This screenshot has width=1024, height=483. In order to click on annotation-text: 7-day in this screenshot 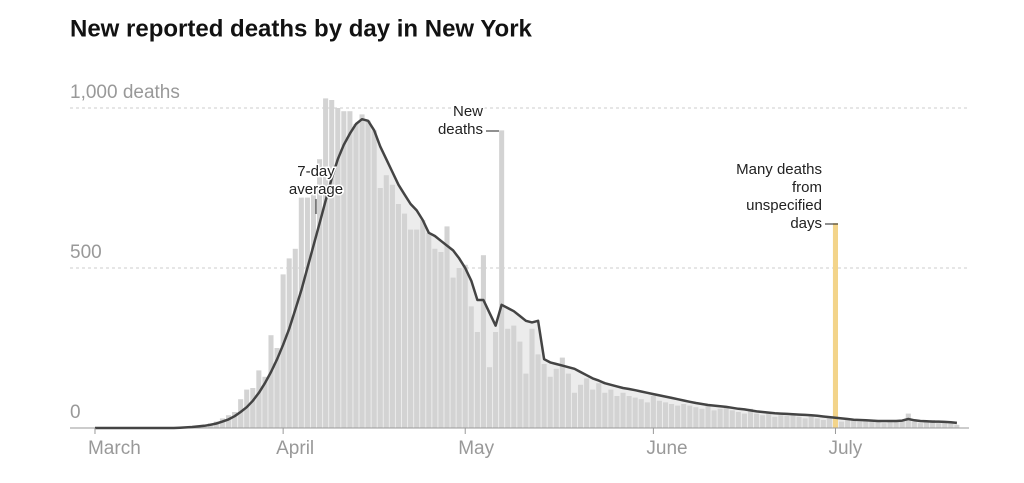, I will do `click(316, 171)`.